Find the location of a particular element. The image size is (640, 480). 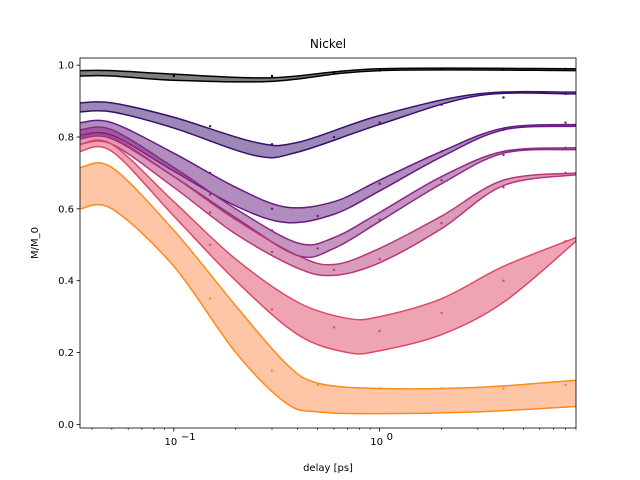

y-tick-label: 0.2 is located at coordinates (66, 353).